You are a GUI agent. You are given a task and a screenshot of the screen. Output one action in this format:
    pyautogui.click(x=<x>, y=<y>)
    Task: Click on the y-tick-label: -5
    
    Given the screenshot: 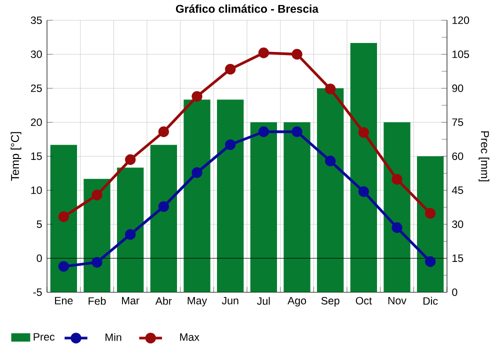 What is the action you would take?
    pyautogui.click(x=37, y=292)
    